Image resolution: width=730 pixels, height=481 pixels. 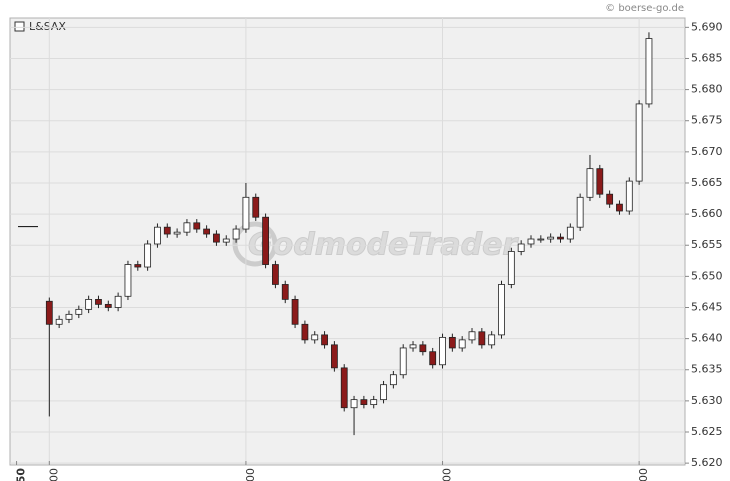 I want to click on x-tick-label: 09:00, so click(x=250, y=474).